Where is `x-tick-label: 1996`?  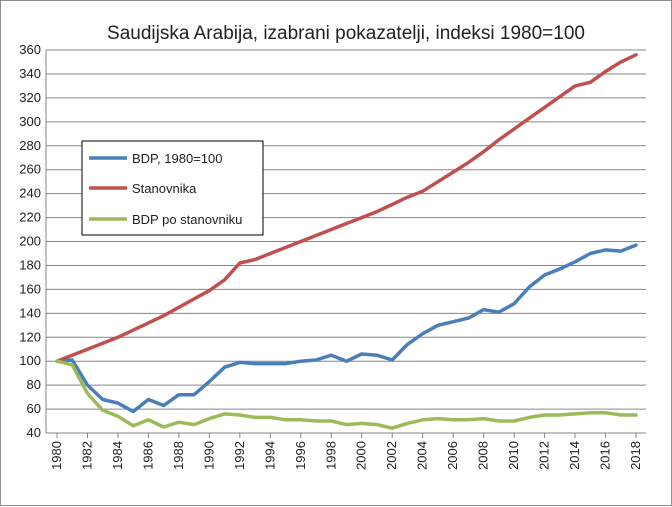
x-tick-label: 1996 is located at coordinates (300, 455).